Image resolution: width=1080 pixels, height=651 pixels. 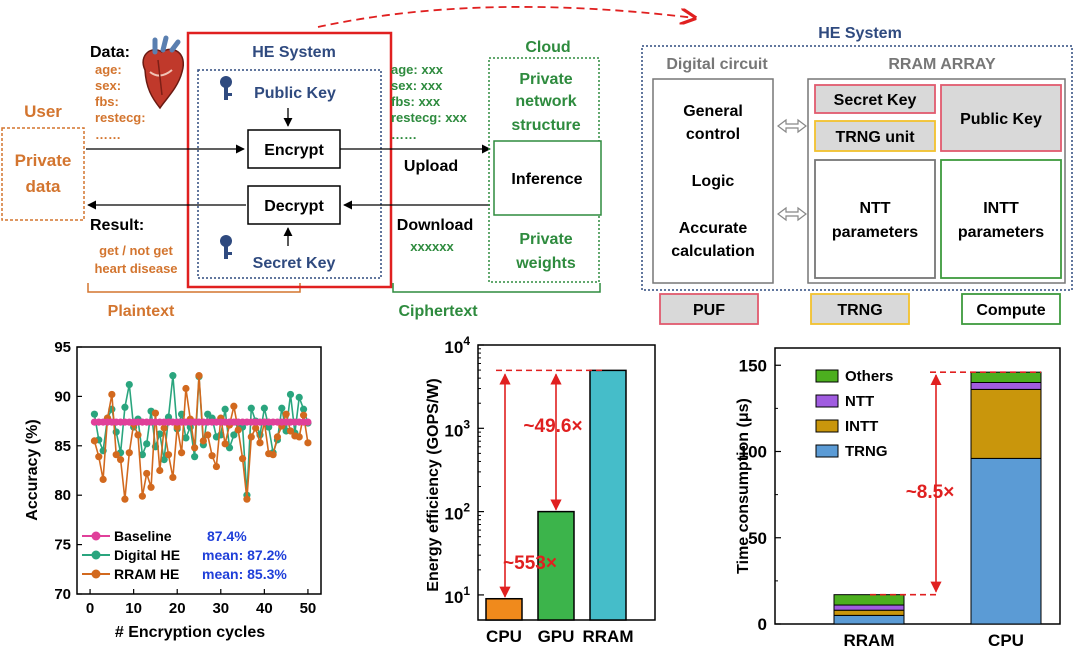 I want to click on time-bar-rram-intt, so click(x=869, y=612).